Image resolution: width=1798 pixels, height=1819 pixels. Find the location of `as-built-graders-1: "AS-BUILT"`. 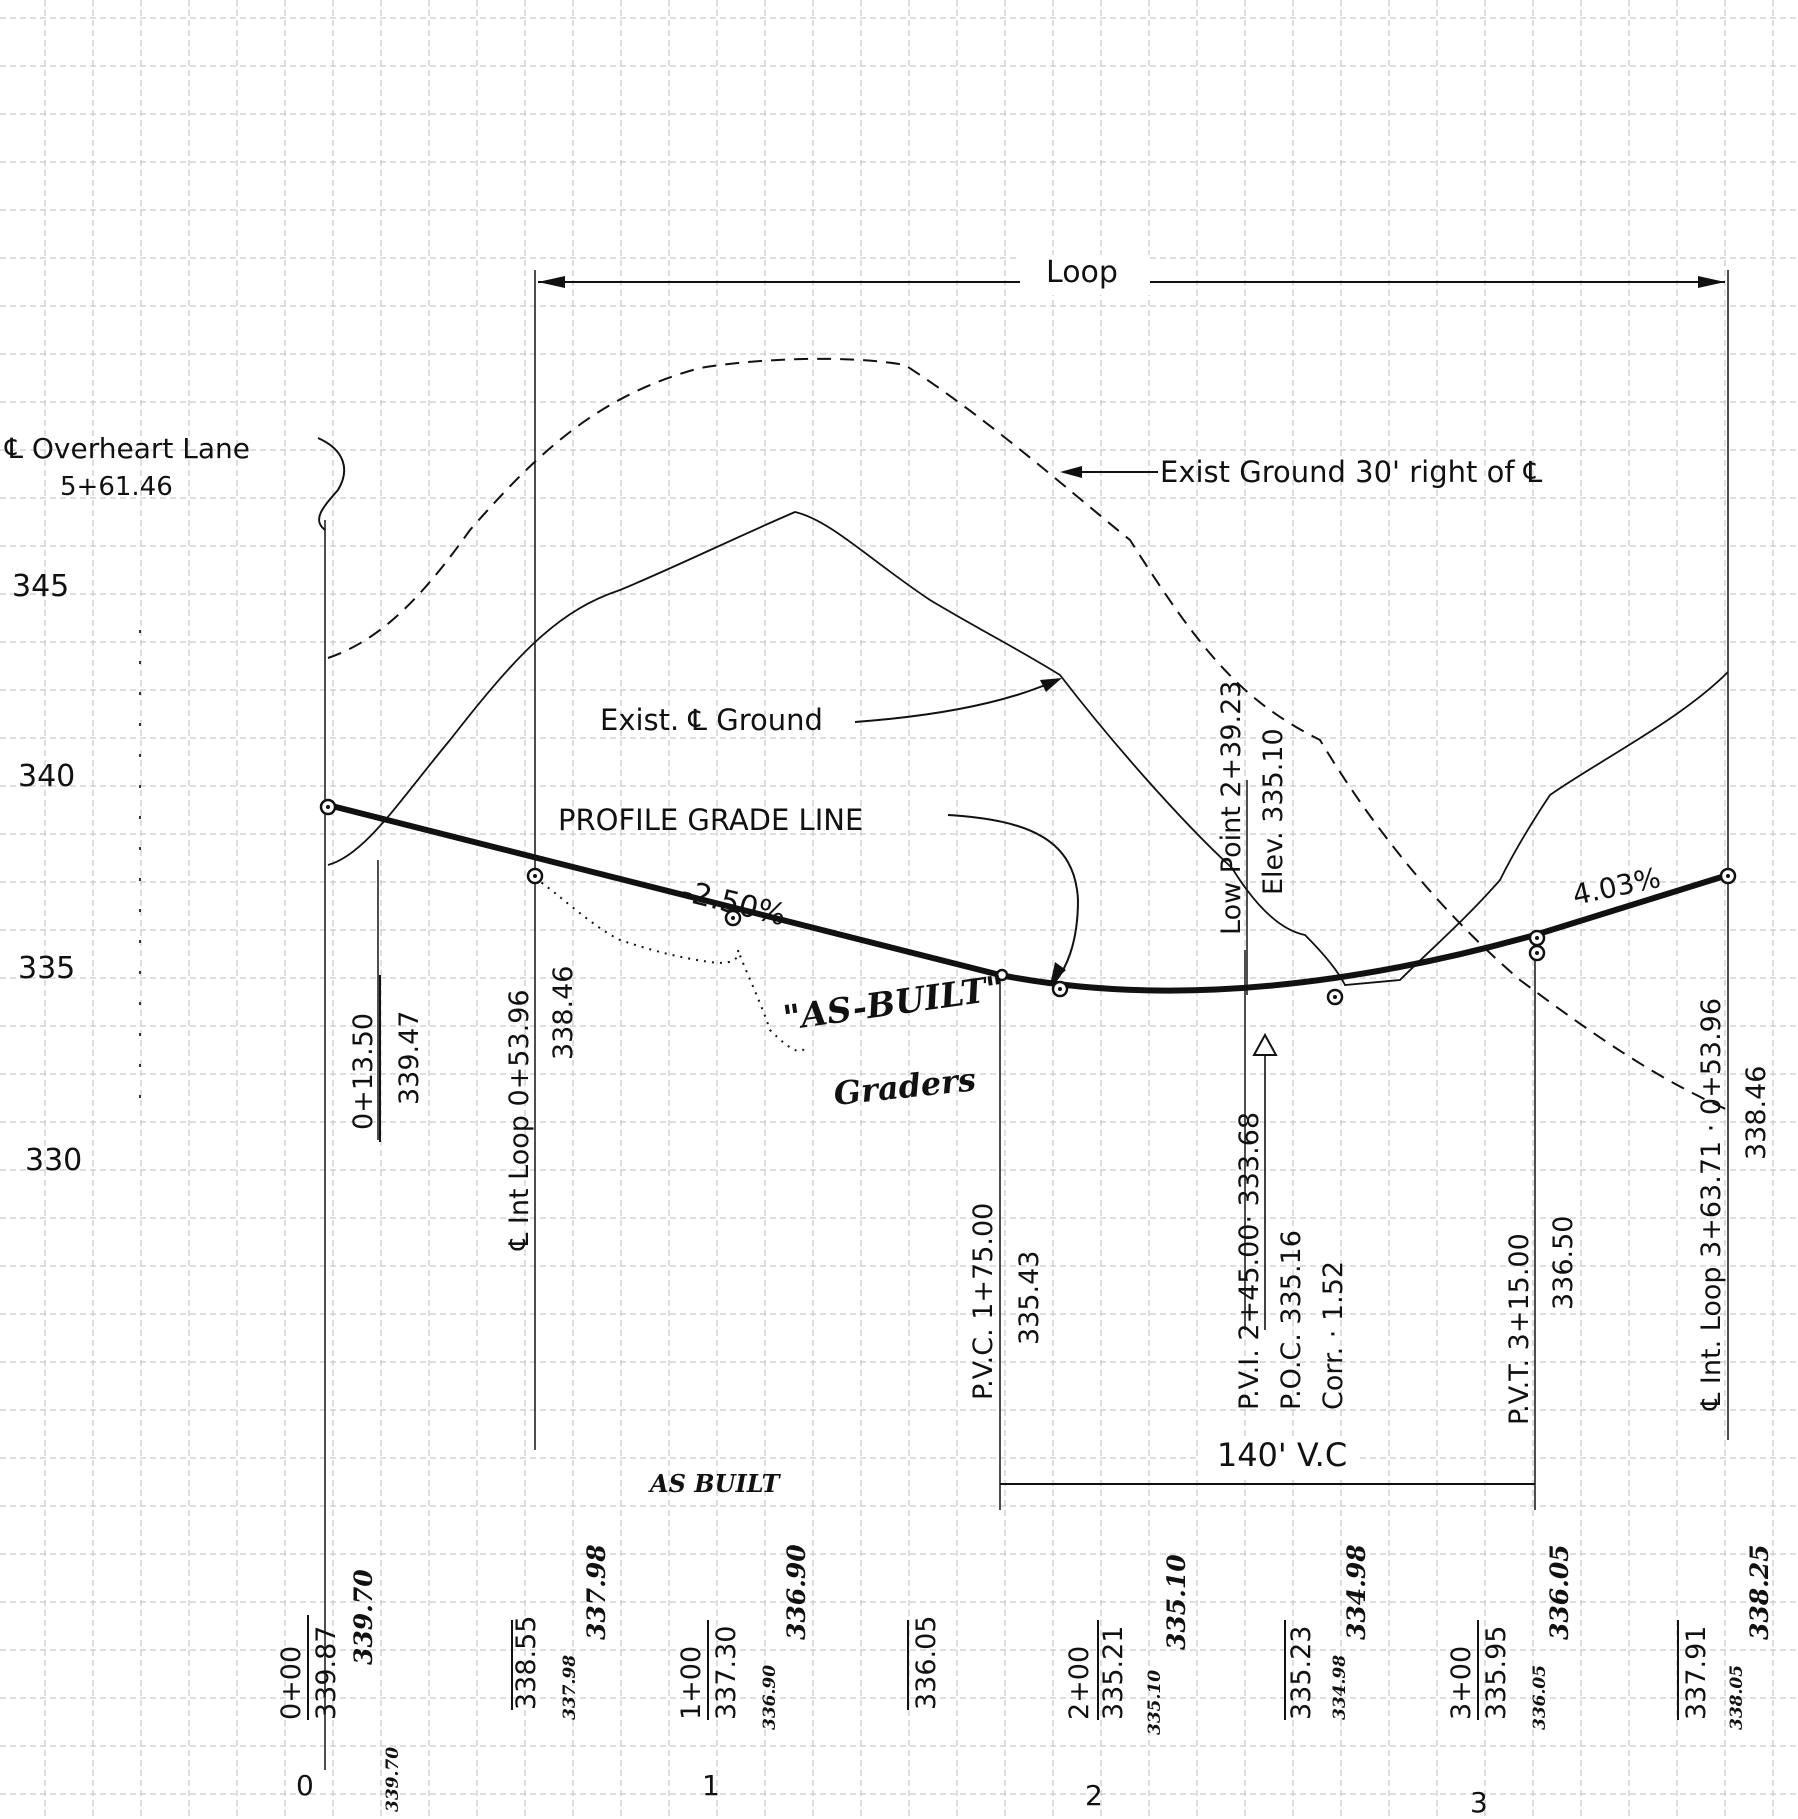

as-built-graders-1: "AS-BUILT" is located at coordinates (894, 1003).